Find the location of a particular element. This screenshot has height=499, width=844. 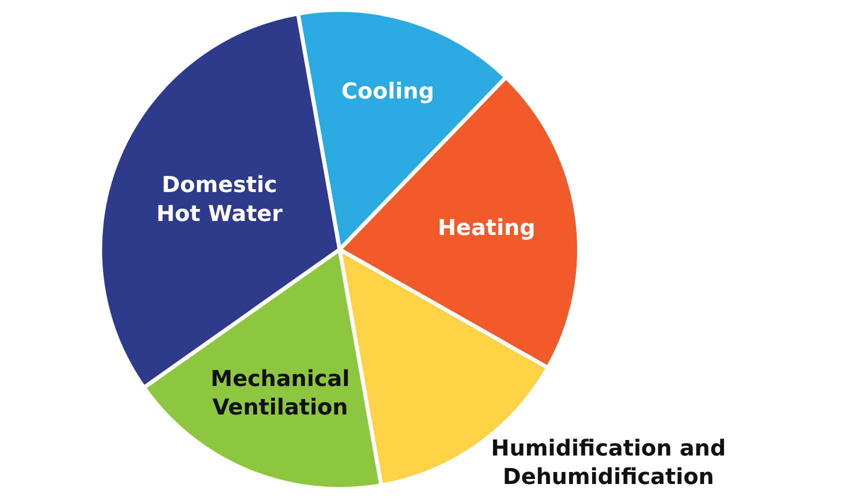

slice-label: Heating is located at coordinates (487, 228).